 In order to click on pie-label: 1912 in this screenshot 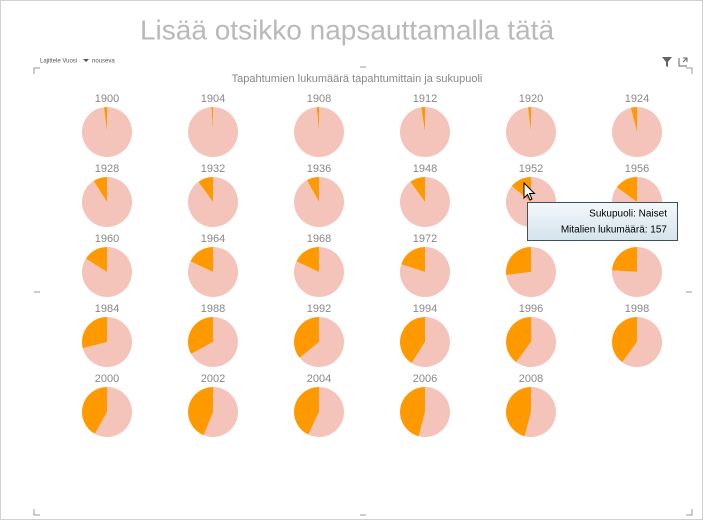, I will do `click(425, 99)`.